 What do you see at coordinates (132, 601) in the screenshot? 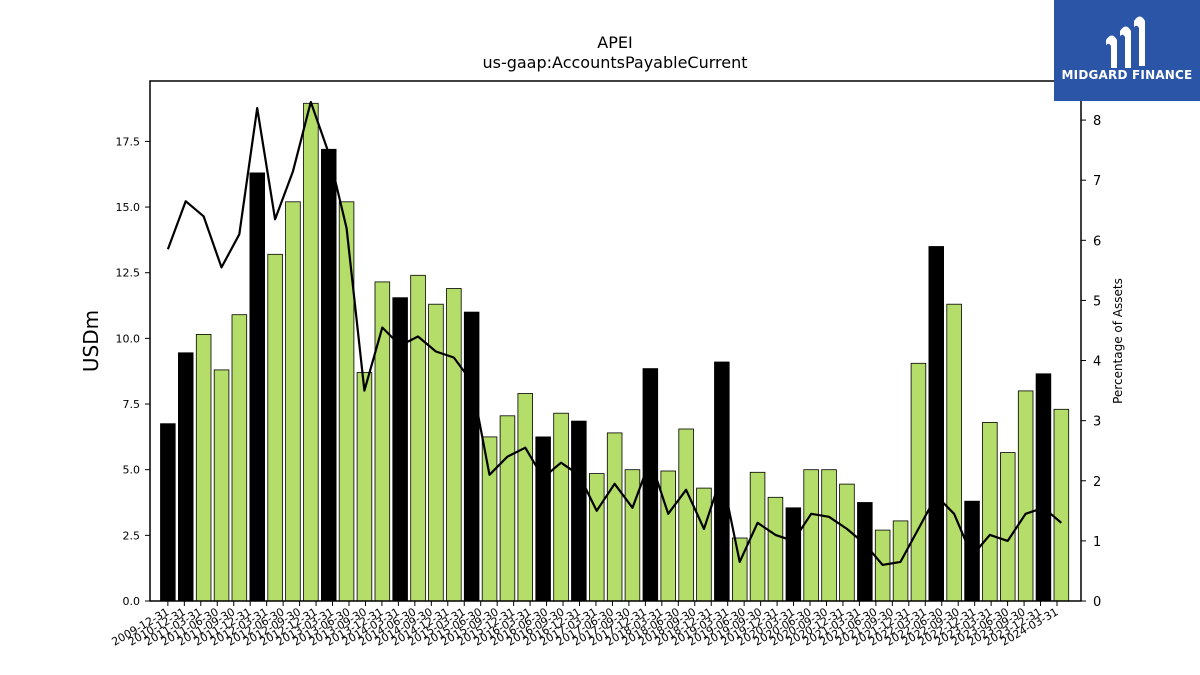
I see `y-tick-label: 0.0` at bounding box center [132, 601].